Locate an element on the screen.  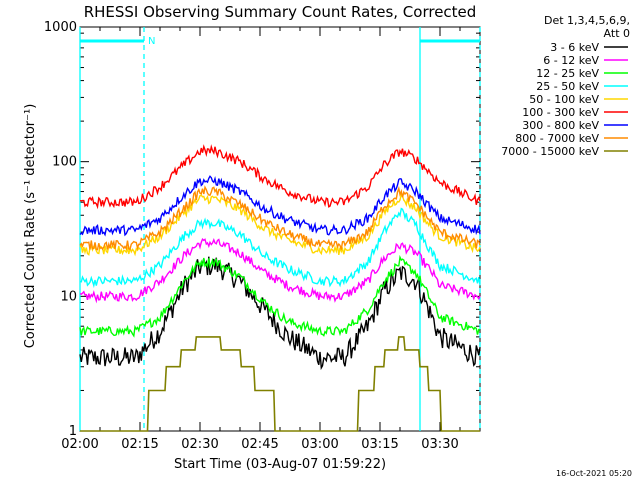
legend-entry-label: 300 - 800 keV is located at coordinates (560, 125).